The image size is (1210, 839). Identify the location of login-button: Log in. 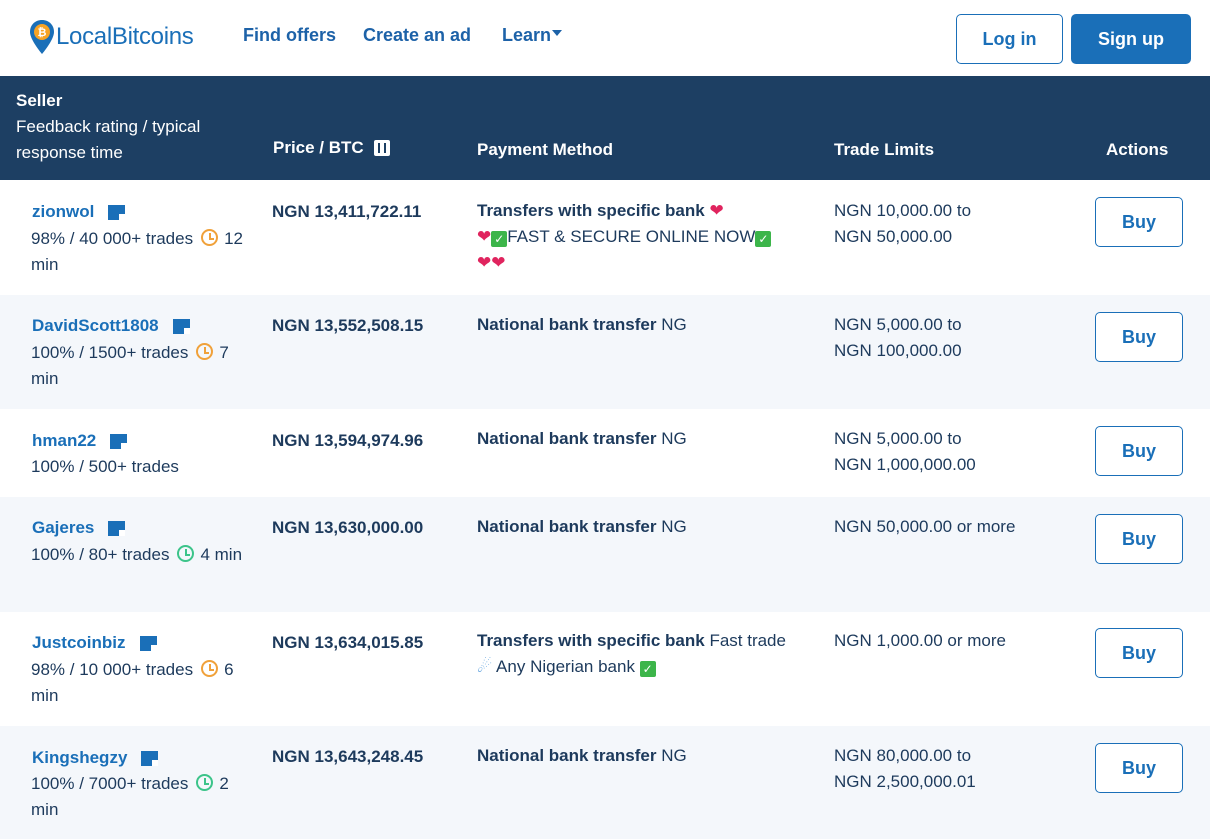
(1009, 39).